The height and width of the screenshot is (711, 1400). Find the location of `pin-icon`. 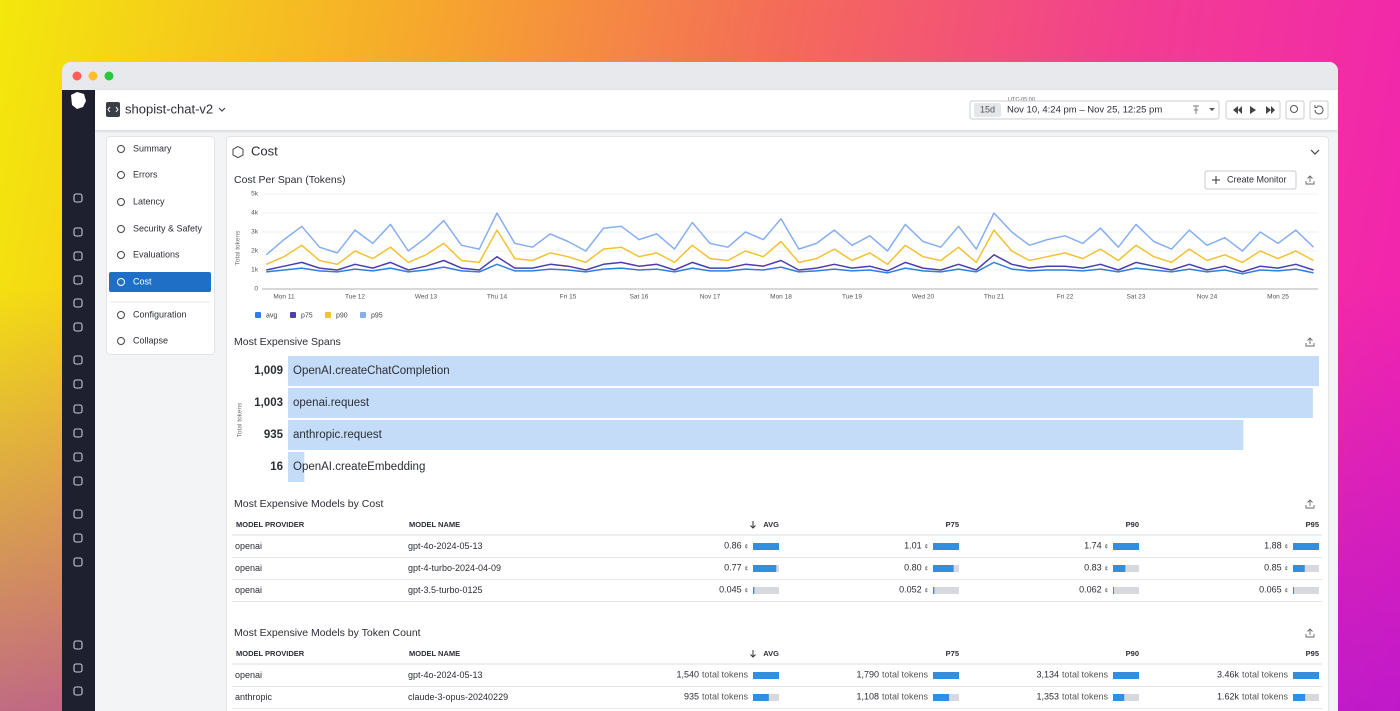

pin-icon is located at coordinates (1196, 109).